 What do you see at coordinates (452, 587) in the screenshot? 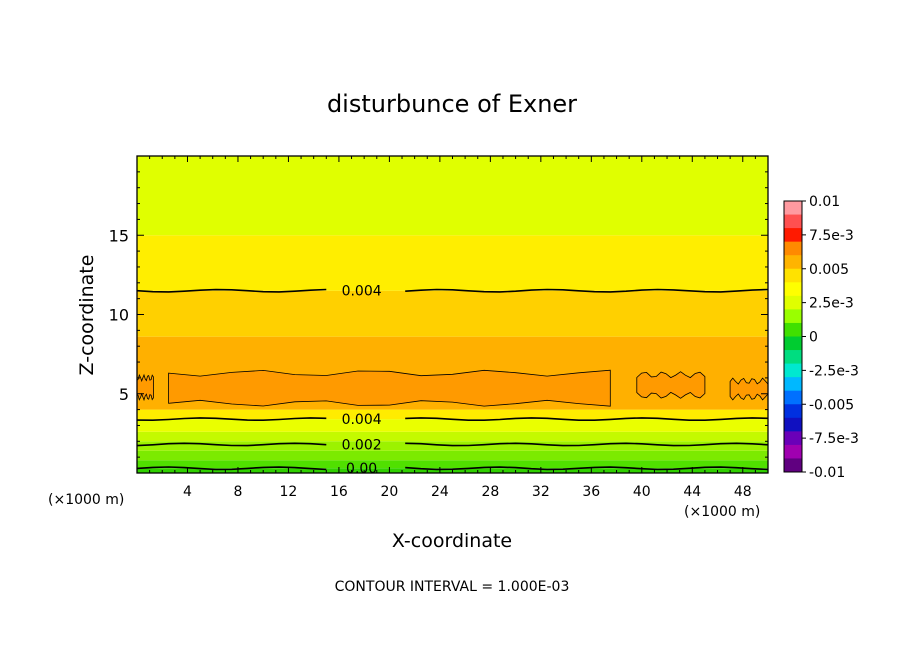
I see `contour-interval-note: CONTOUR INTERVAL = 1.000E-03` at bounding box center [452, 587].